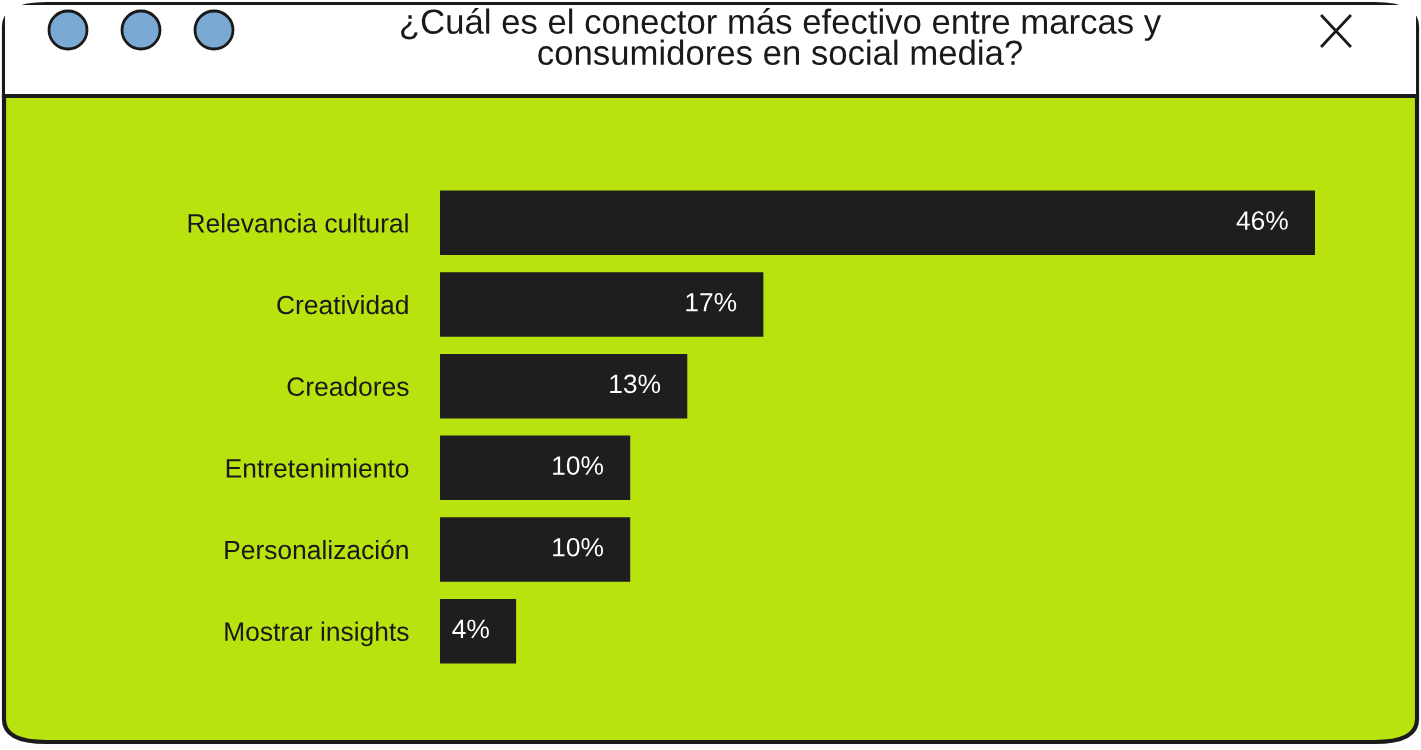 The width and height of the screenshot is (1421, 750). What do you see at coordinates (348, 386) in the screenshot?
I see `y-tick-label: Creadores` at bounding box center [348, 386].